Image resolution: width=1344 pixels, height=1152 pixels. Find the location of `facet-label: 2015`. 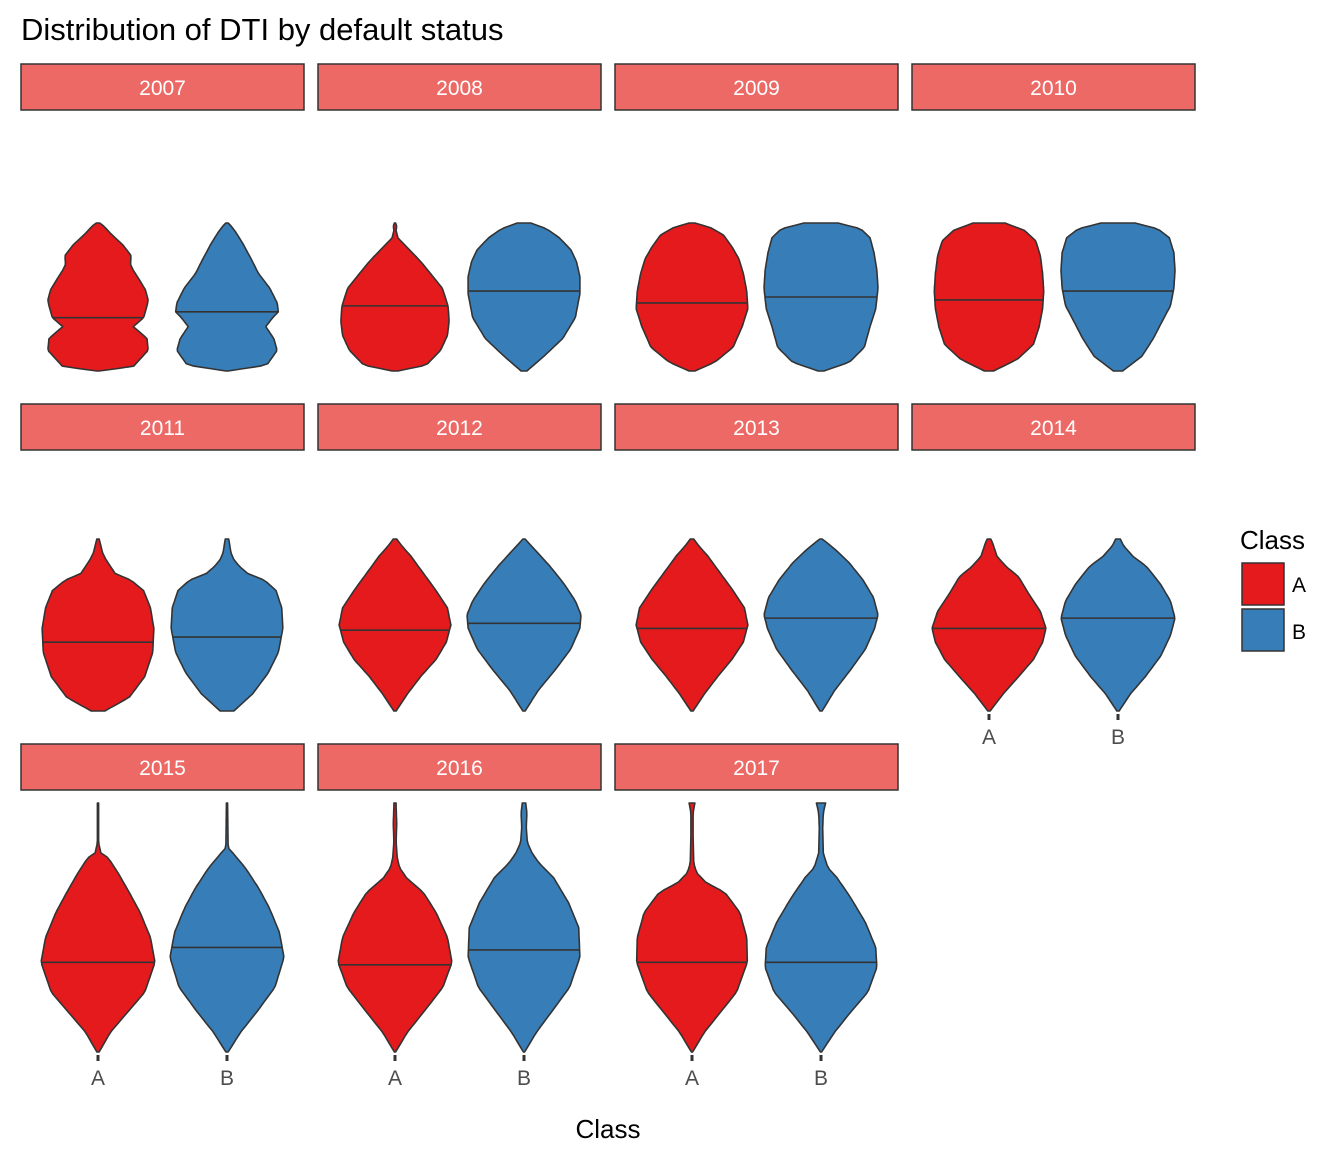

facet-label: 2015 is located at coordinates (162, 768).